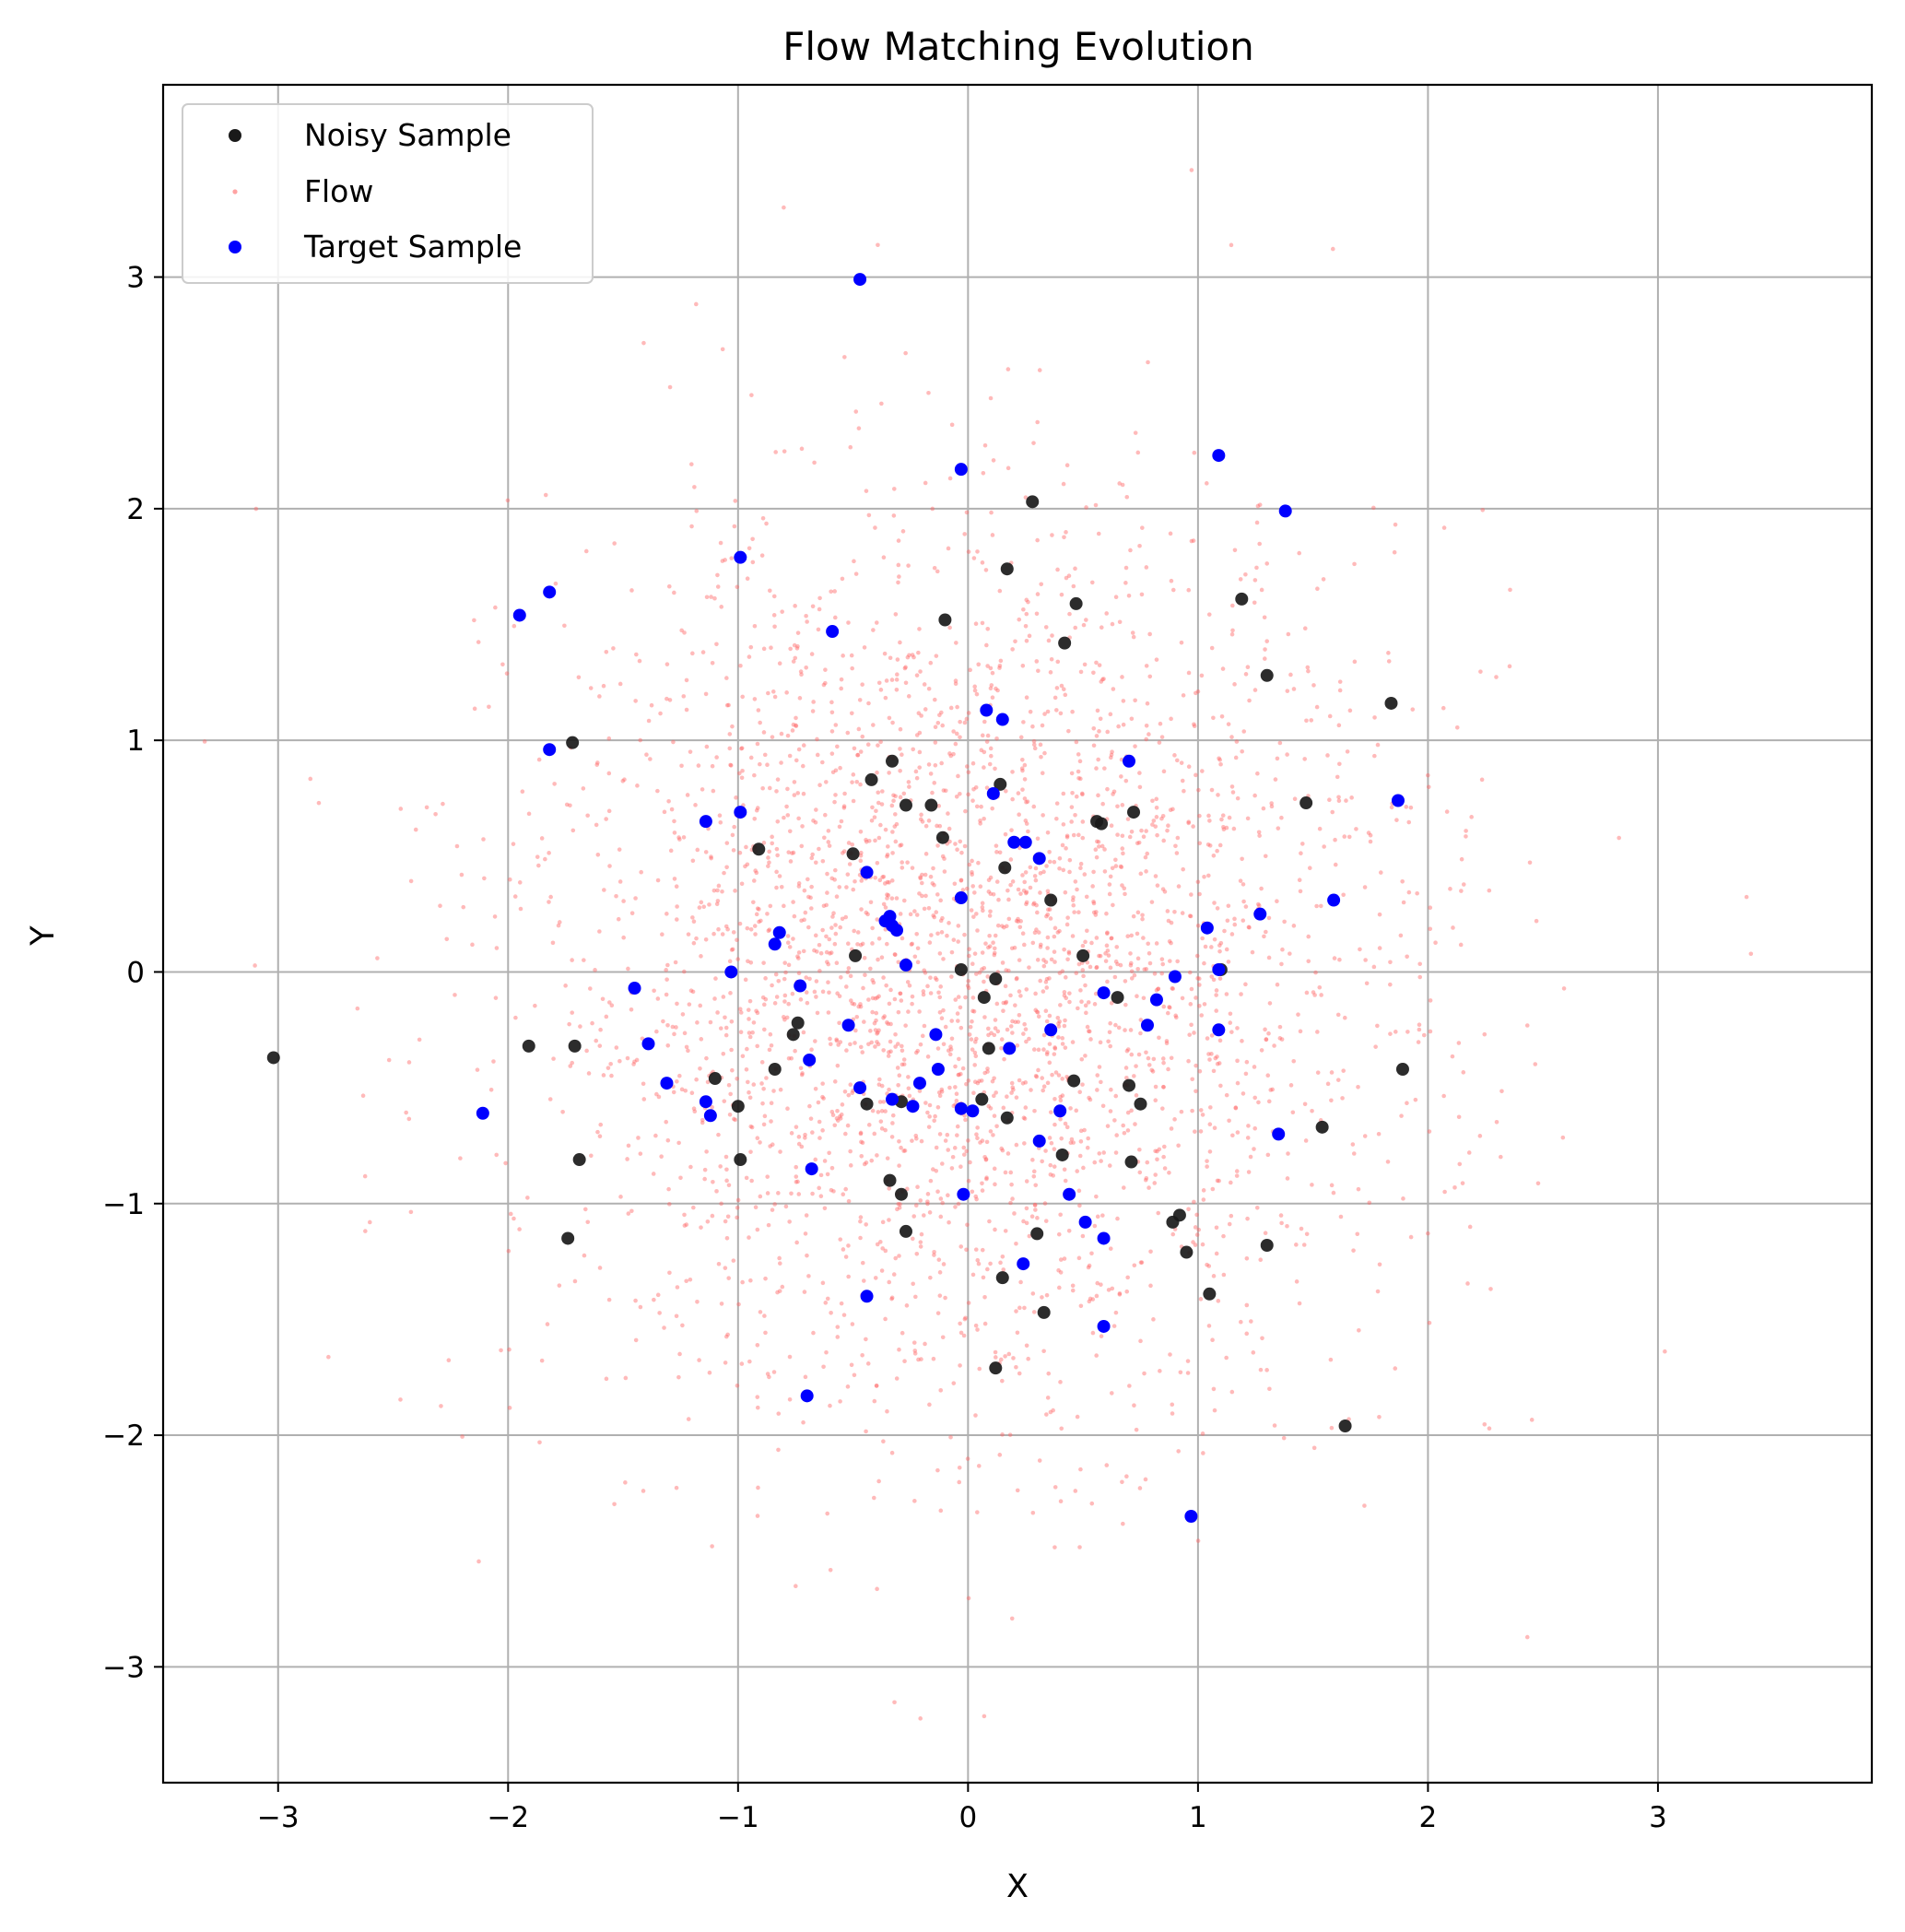  What do you see at coordinates (634, 988) in the screenshot?
I see `target-sample-point` at bounding box center [634, 988].